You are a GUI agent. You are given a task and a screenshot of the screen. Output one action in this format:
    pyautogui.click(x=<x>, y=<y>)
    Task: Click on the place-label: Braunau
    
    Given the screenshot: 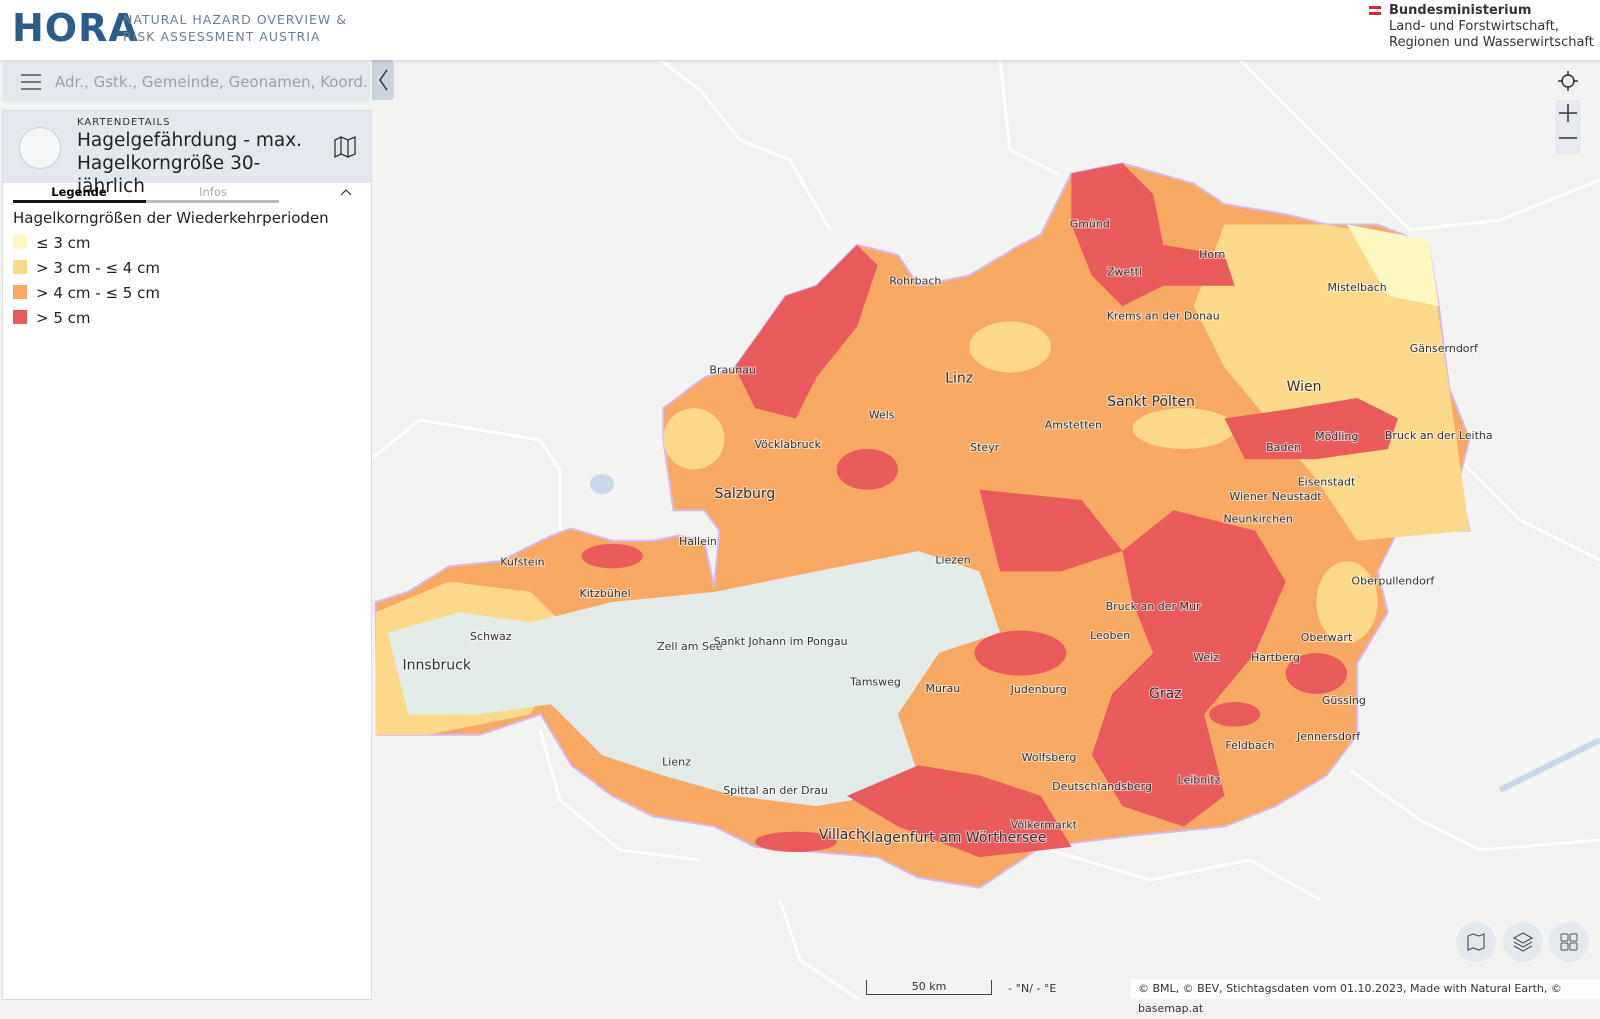 What is the action you would take?
    pyautogui.click(x=732, y=369)
    